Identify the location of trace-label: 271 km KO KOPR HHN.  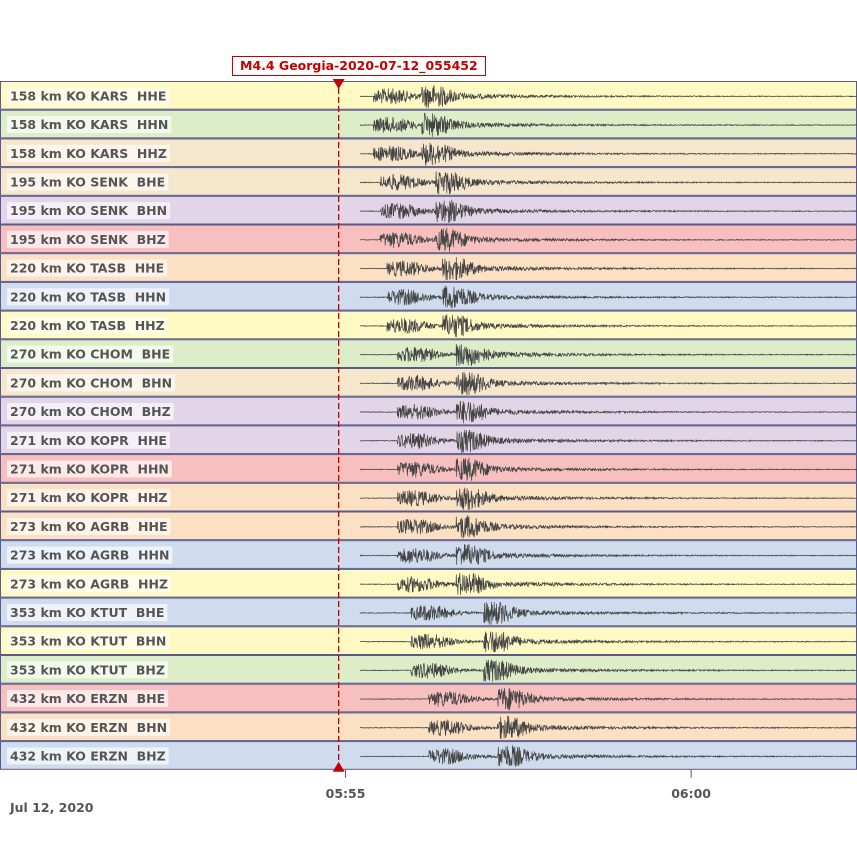
(89, 468).